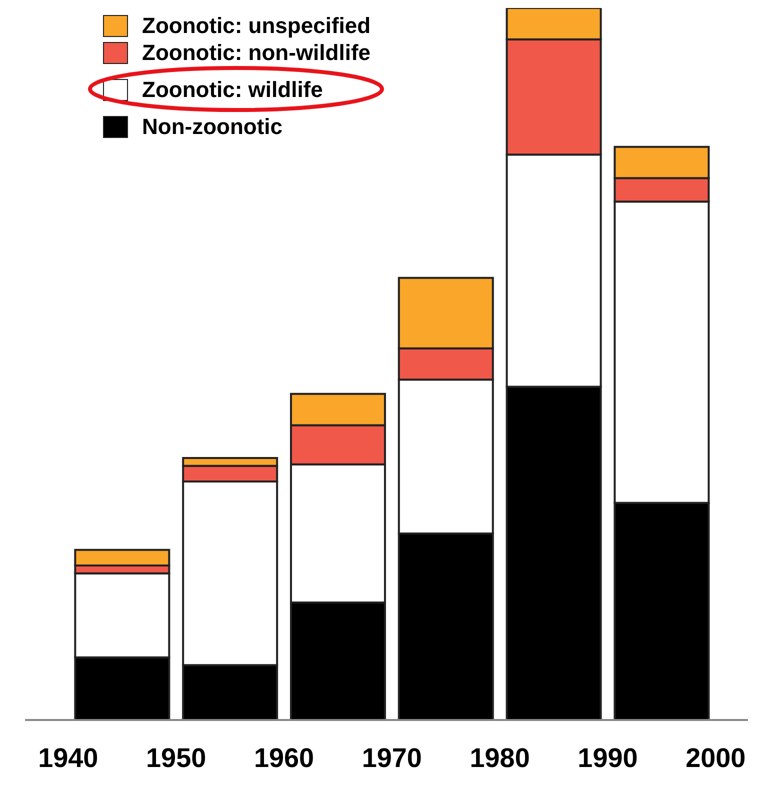 Image resolution: width=778 pixels, height=790 pixels. Describe the element at coordinates (716, 758) in the screenshot. I see `x-tick-label: 2000` at that location.